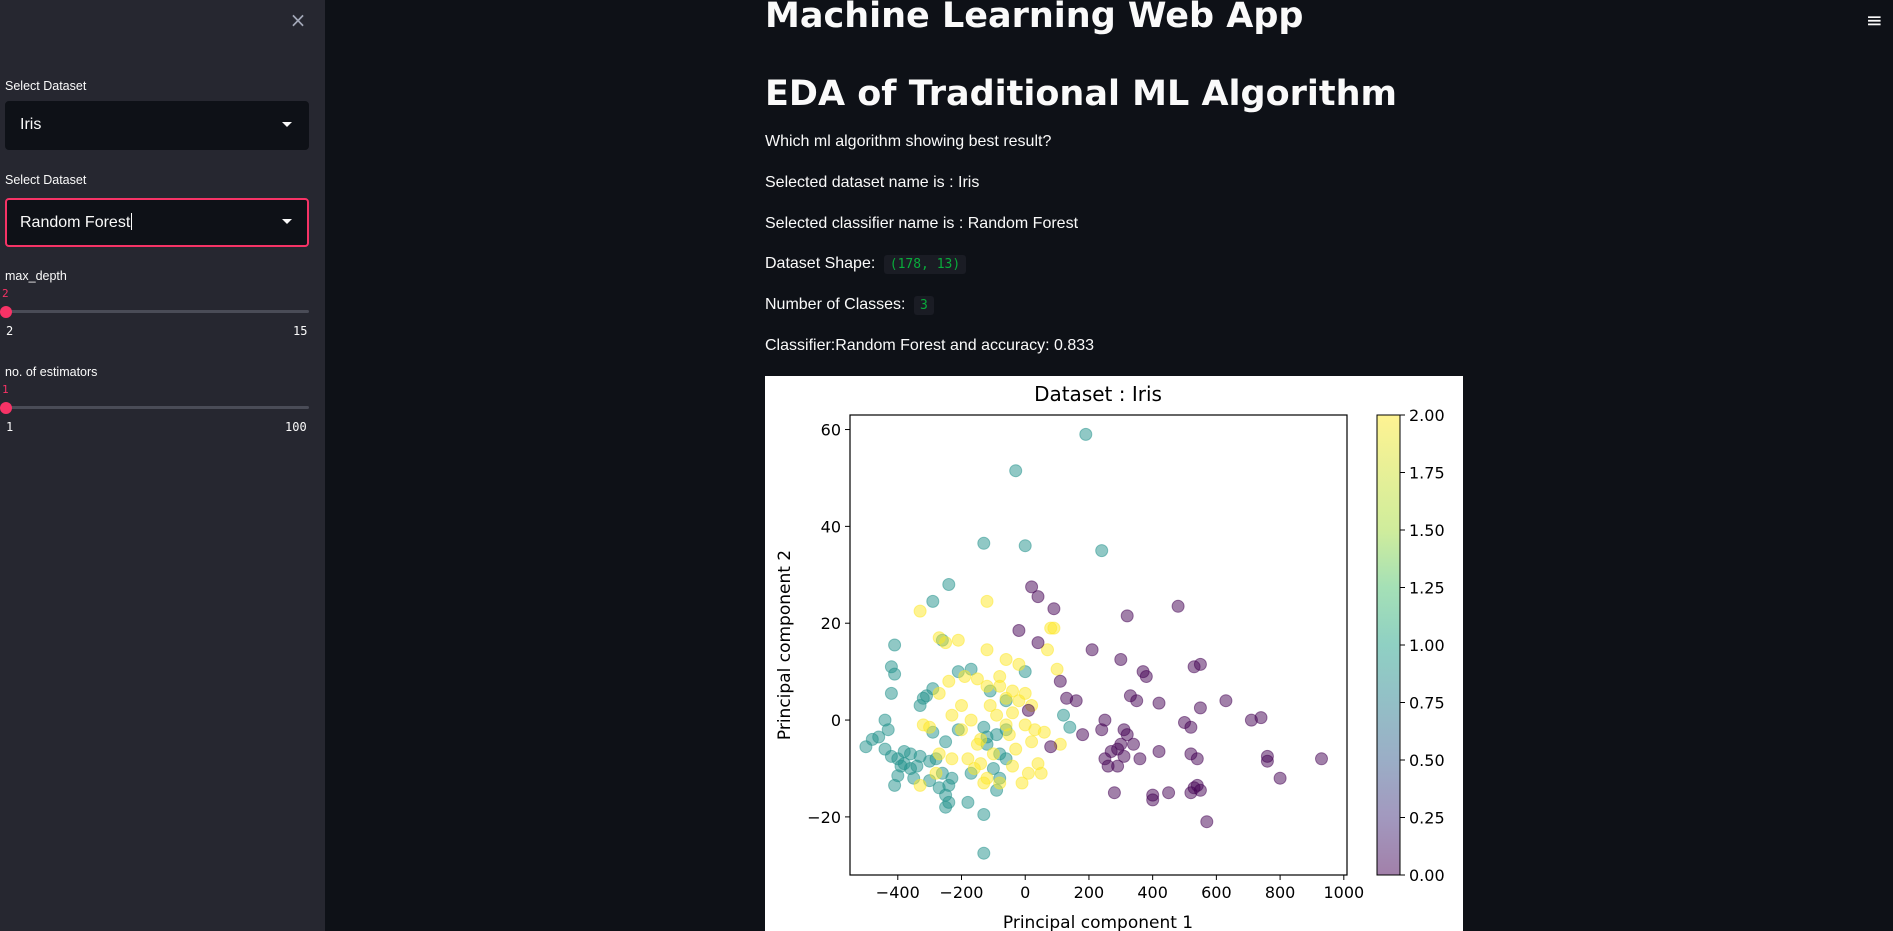 The image size is (1893, 931). Describe the element at coordinates (824, 817) in the screenshot. I see `y-tick-label: −20` at that location.